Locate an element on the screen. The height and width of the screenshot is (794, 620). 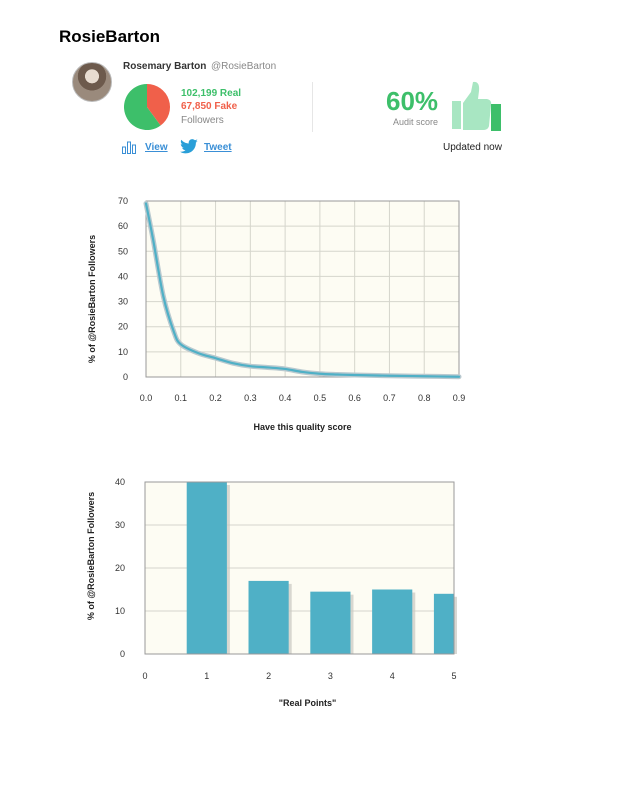
series-line is located at coordinates (302, 290).